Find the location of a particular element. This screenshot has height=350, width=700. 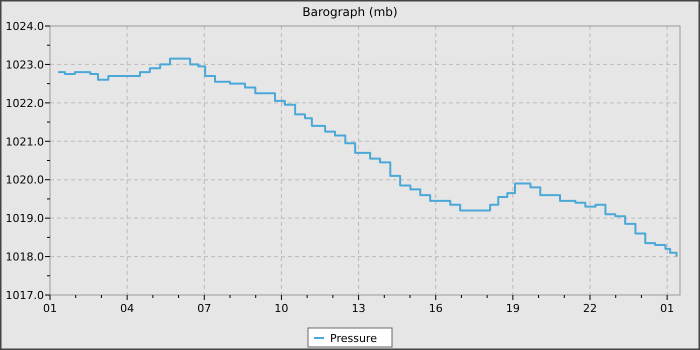

y-tick-label: 1022.0 is located at coordinates (25, 103).